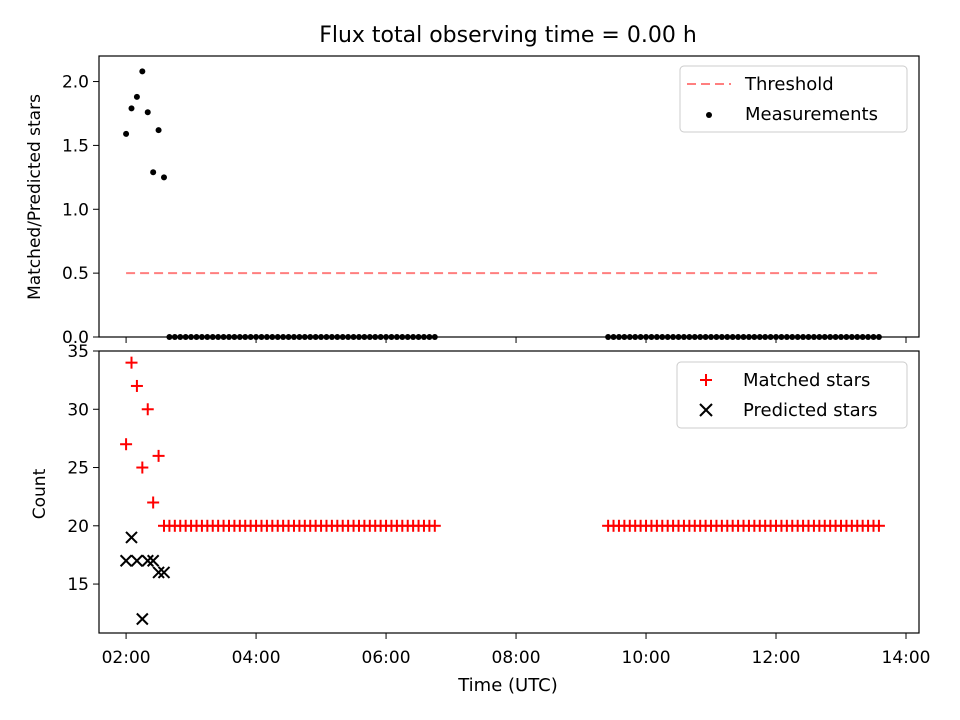 The height and width of the screenshot is (720, 960). Describe the element at coordinates (126, 658) in the screenshot. I see `x-tick-label: 02:00` at that location.